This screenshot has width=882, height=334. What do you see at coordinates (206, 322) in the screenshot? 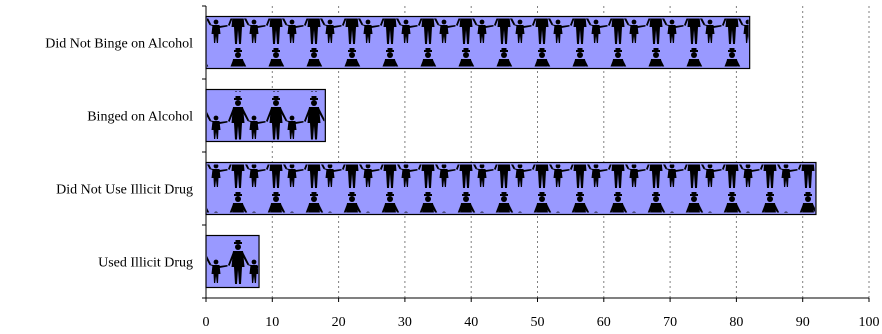
I see `x-tick-label: 0` at bounding box center [206, 322].